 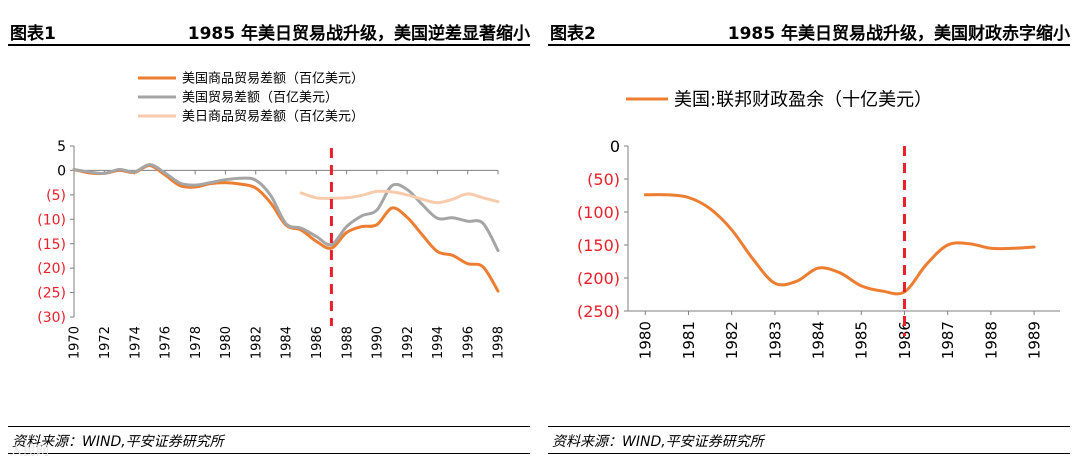 What do you see at coordinates (573, 34) in the screenshot?
I see `right-figure-number: 图表2` at bounding box center [573, 34].